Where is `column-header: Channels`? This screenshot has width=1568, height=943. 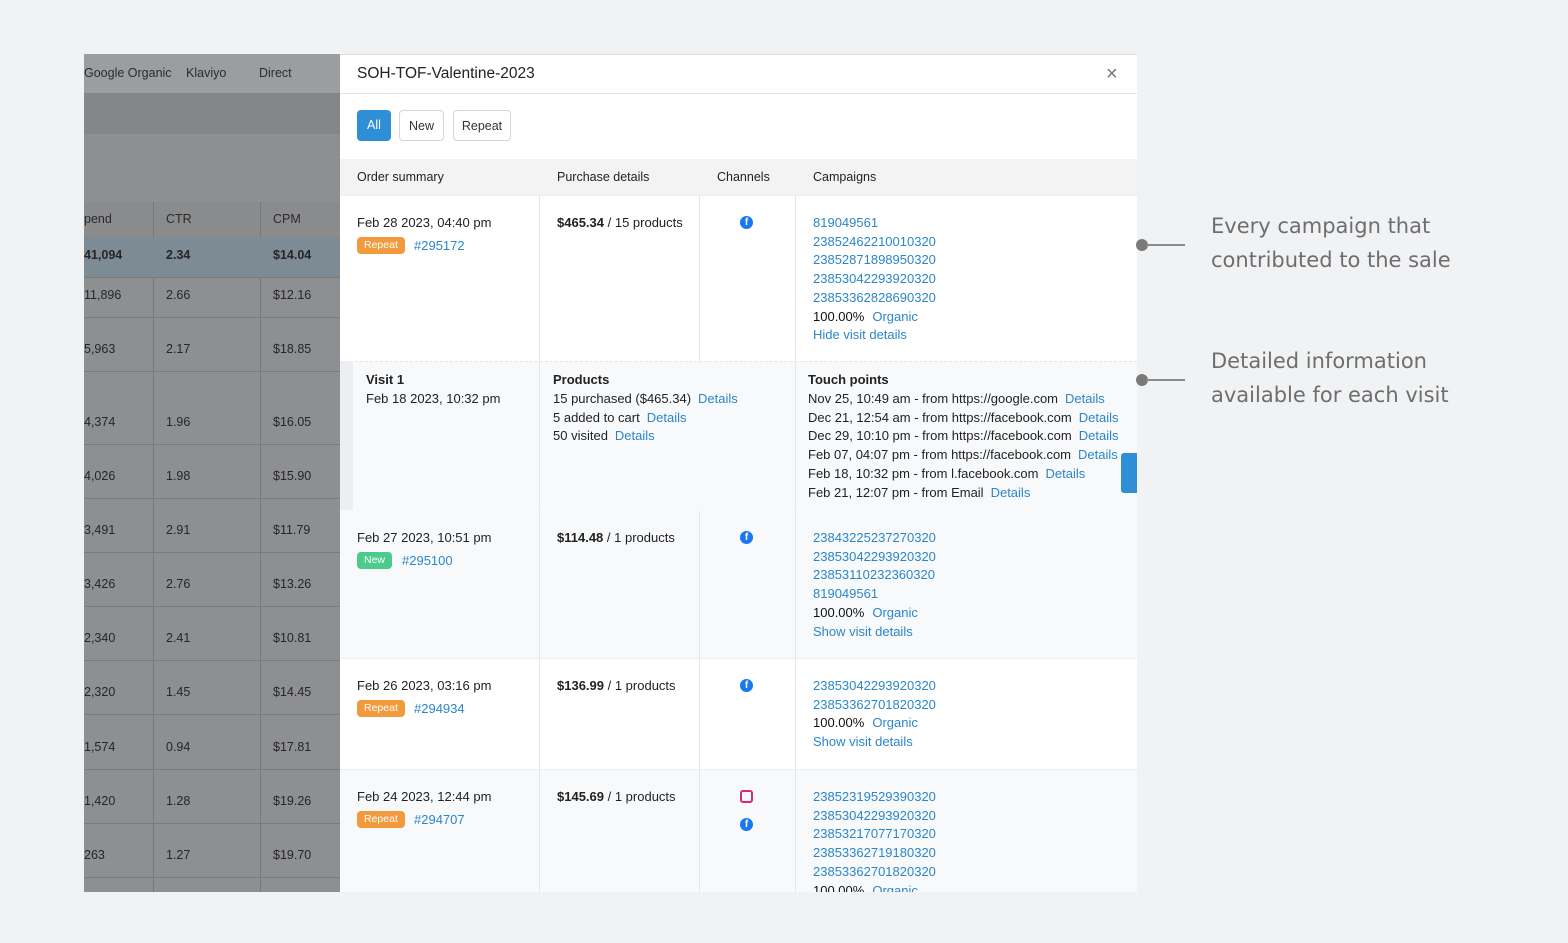 column-header: Channels is located at coordinates (743, 177).